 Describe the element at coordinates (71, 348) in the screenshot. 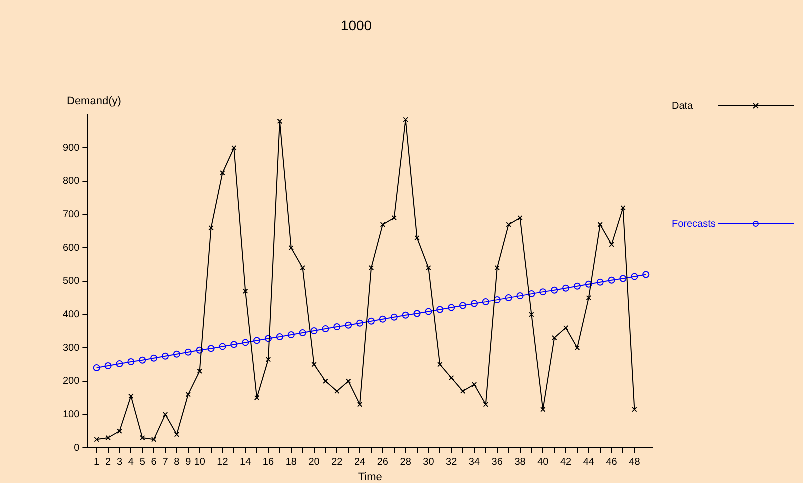

I see `y-tick-label: 300` at that location.